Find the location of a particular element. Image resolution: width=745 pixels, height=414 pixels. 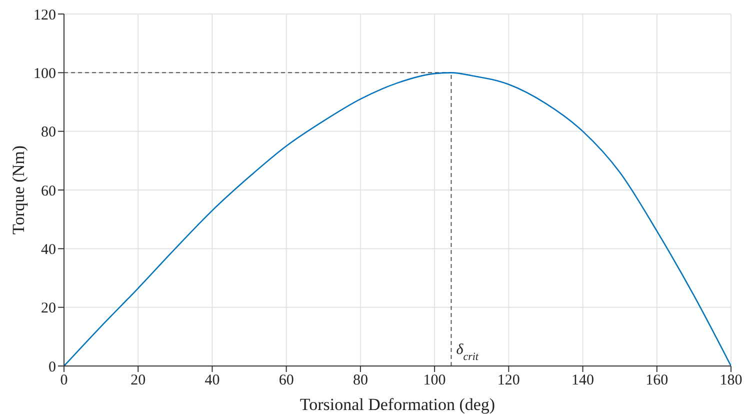

x-tick-label: 120 is located at coordinates (508, 380).